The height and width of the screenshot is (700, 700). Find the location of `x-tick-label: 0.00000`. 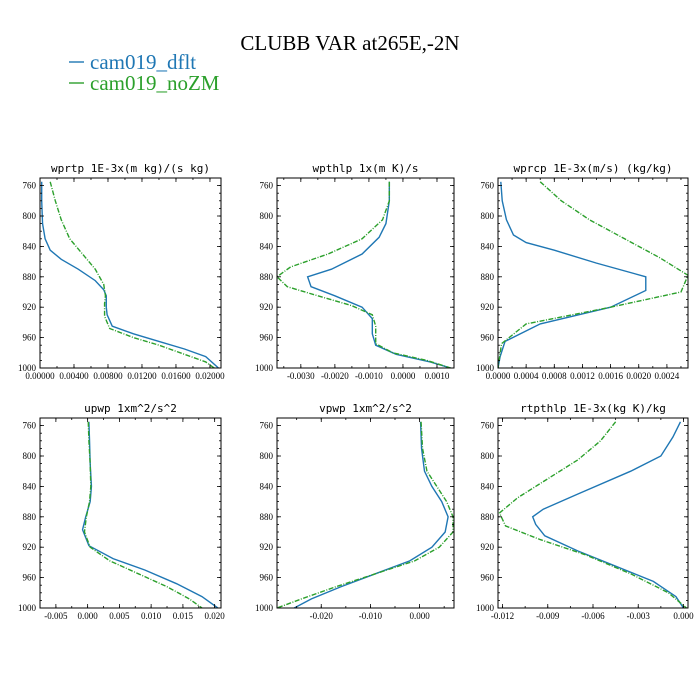

x-tick-label: 0.00000 is located at coordinates (40, 376).